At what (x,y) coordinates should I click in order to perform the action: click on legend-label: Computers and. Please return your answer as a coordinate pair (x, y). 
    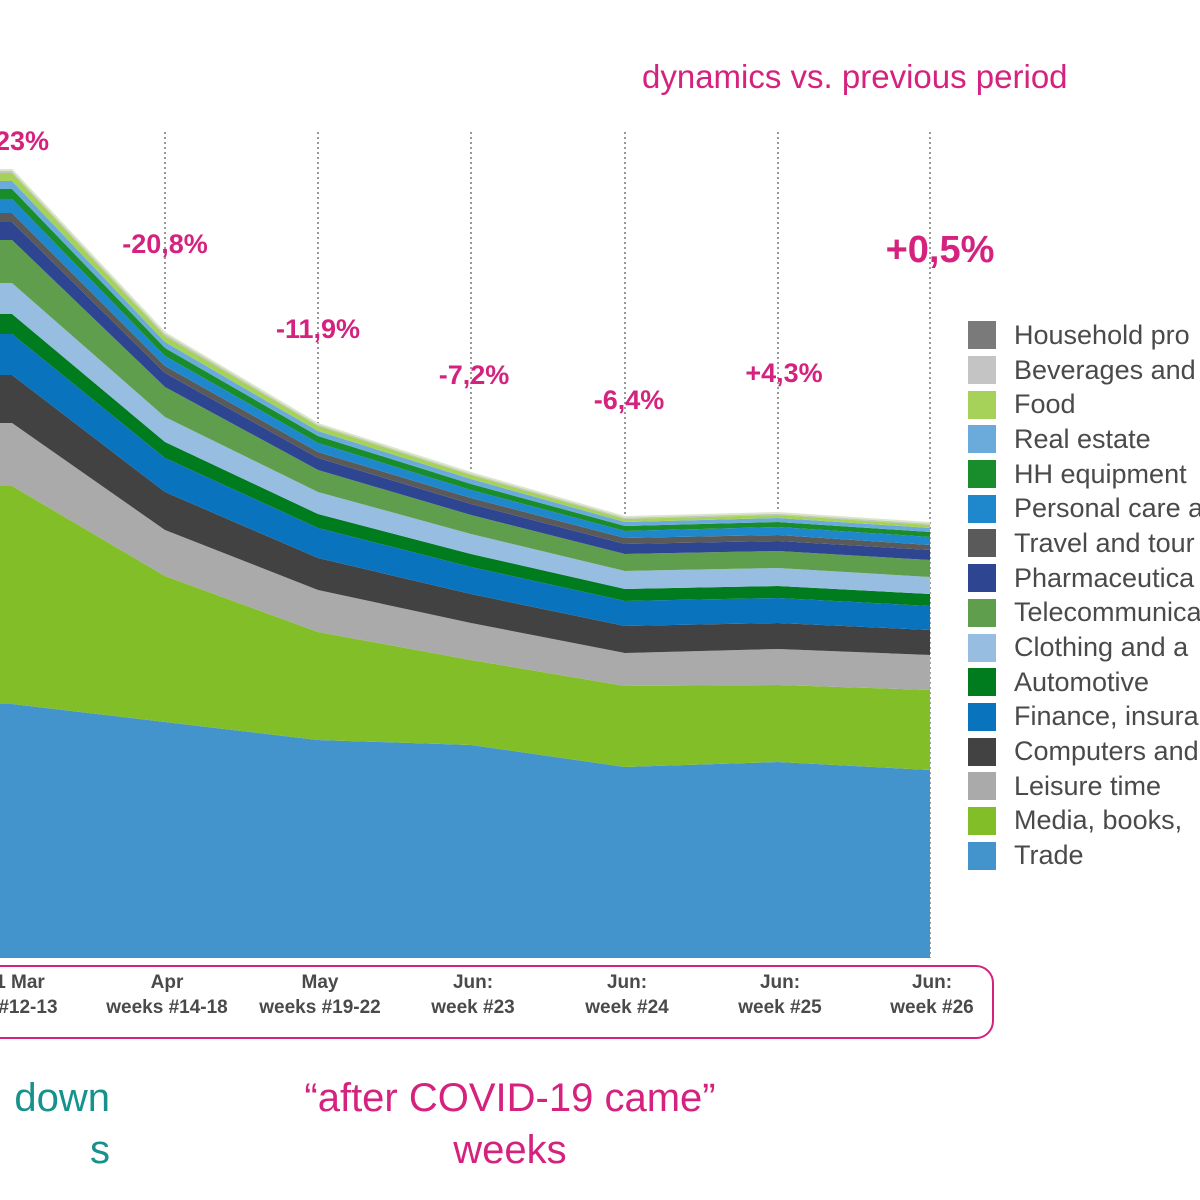
    Looking at the image, I should click on (1106, 751).